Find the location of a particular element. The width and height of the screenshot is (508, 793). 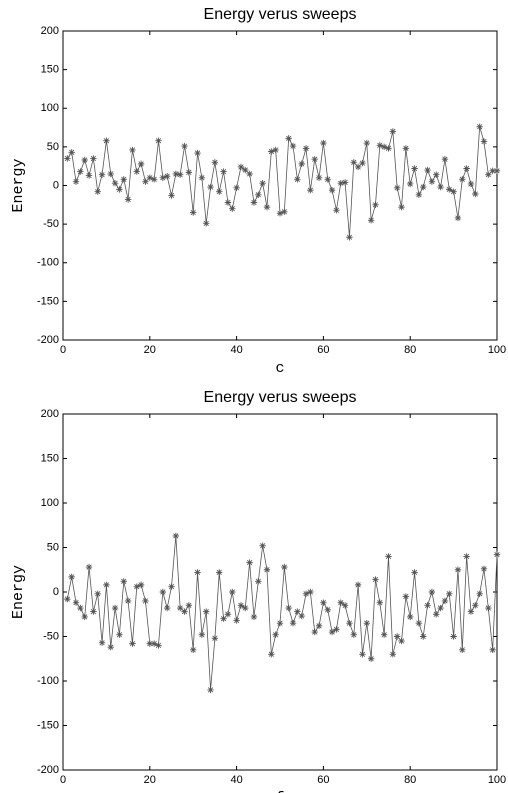

y-tick-label: 50 is located at coordinates (53, 147).